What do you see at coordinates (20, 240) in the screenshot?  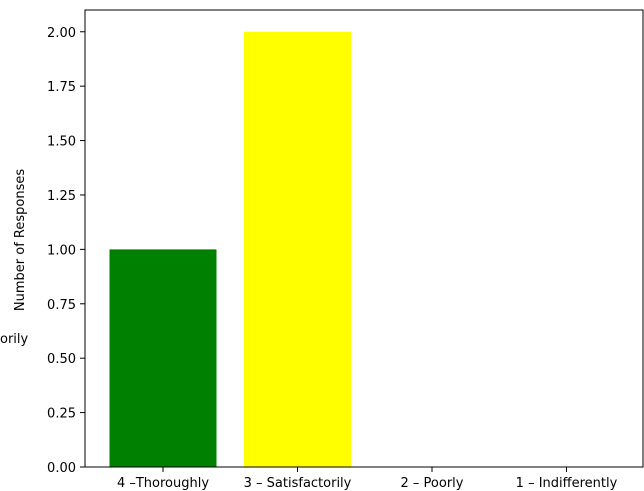 I see `y-axis-label: Number of Responses` at bounding box center [20, 240].